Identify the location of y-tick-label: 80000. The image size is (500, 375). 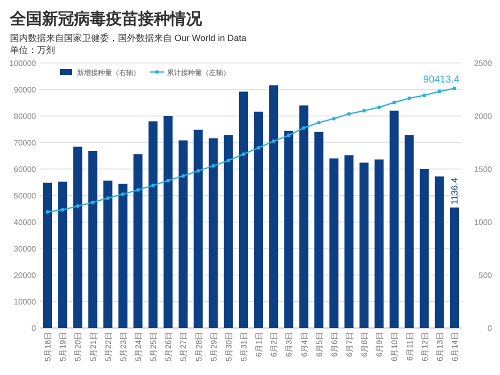
(25, 116).